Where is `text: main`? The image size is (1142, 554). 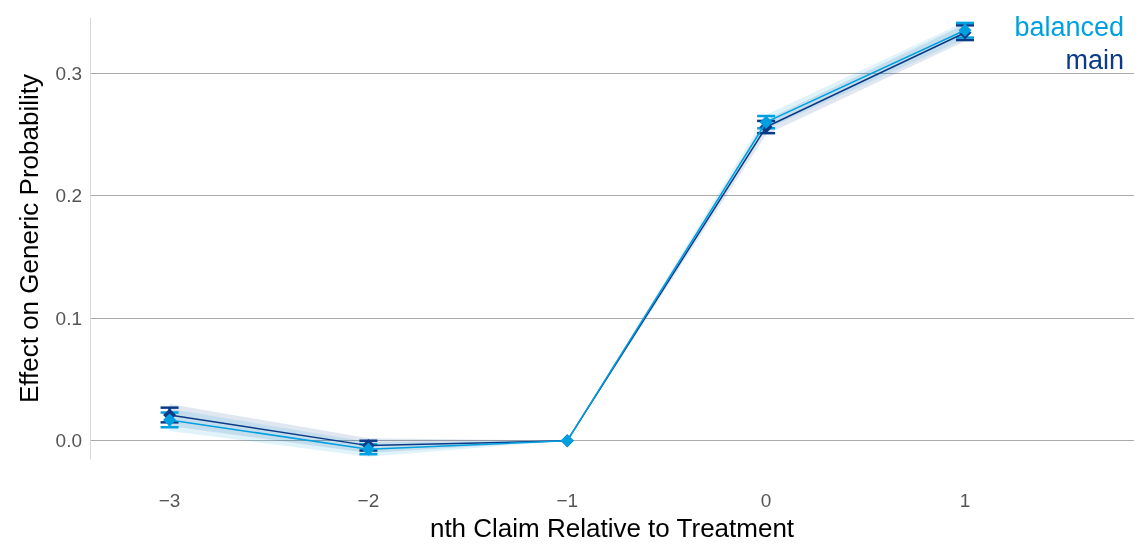
text: main is located at coordinates (1094, 59).